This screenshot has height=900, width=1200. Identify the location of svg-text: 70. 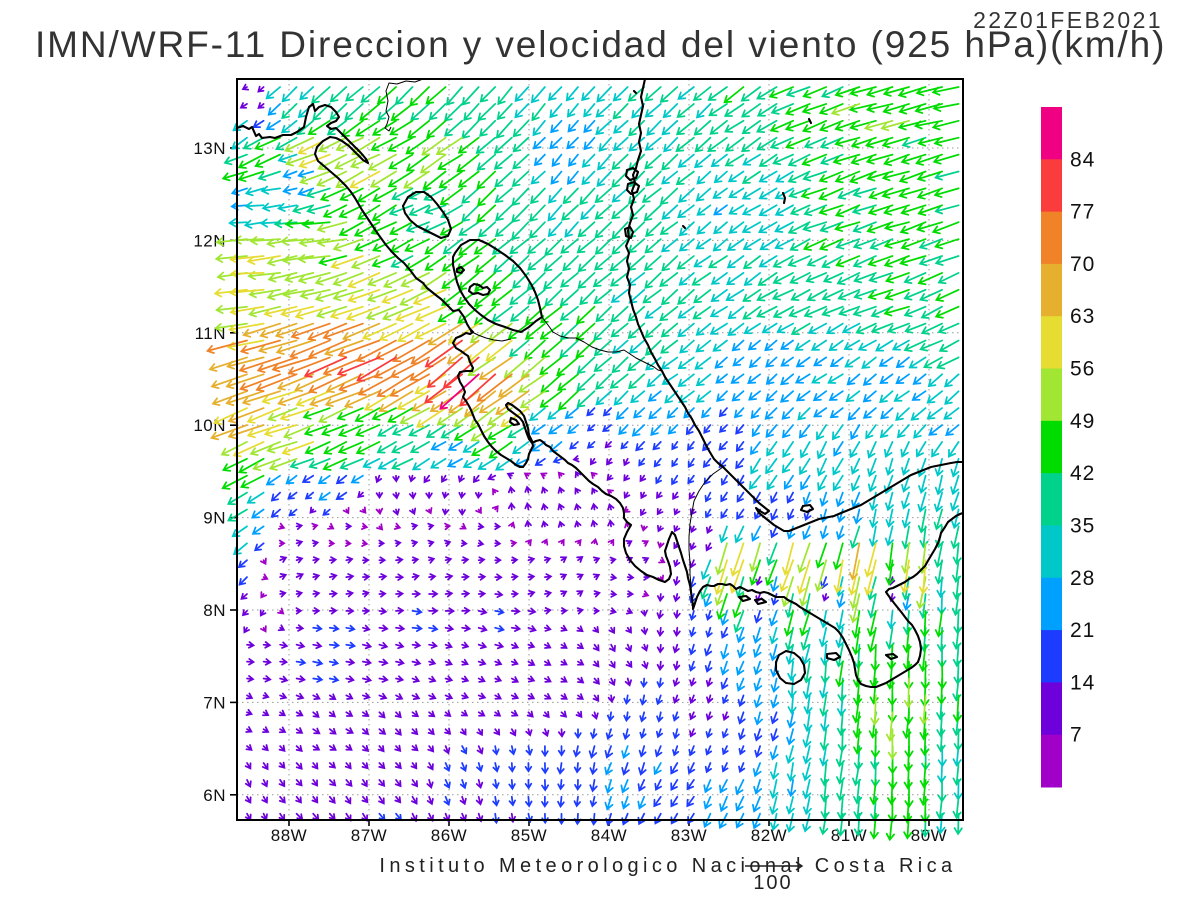
(1082, 264).